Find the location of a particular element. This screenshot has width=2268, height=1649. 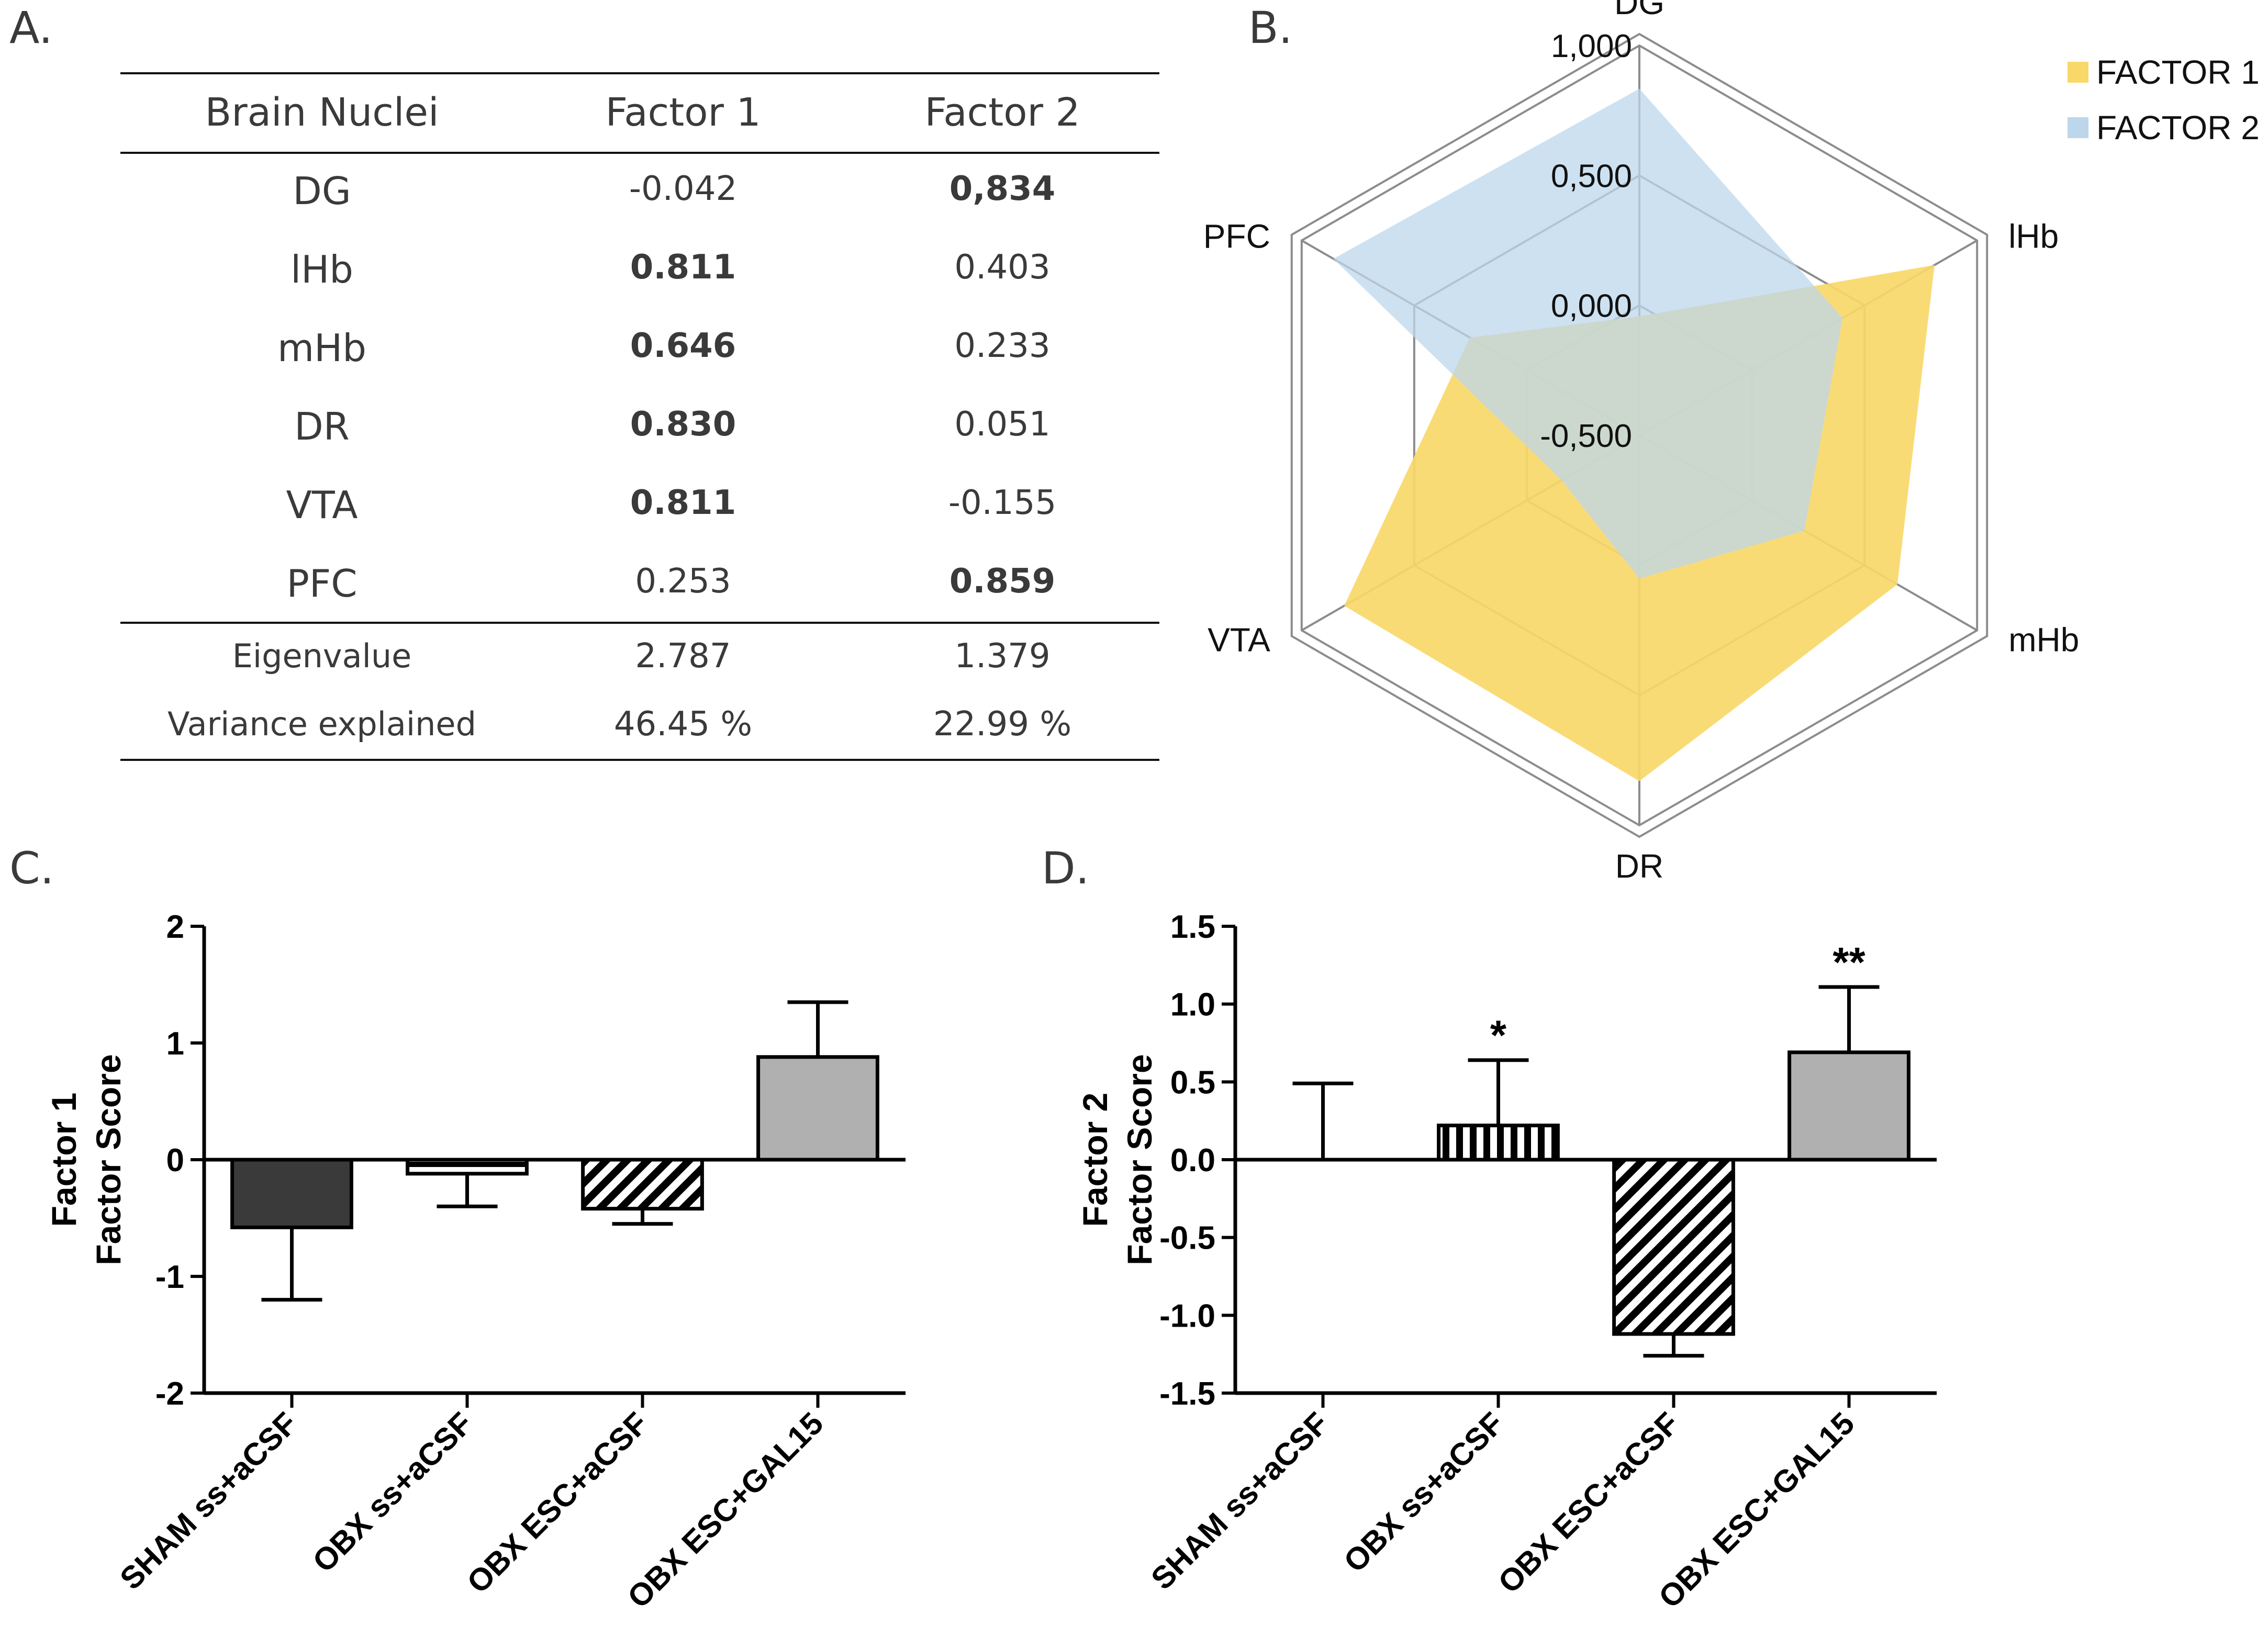

table-footer-factor1: 46.45 % is located at coordinates (683, 724).